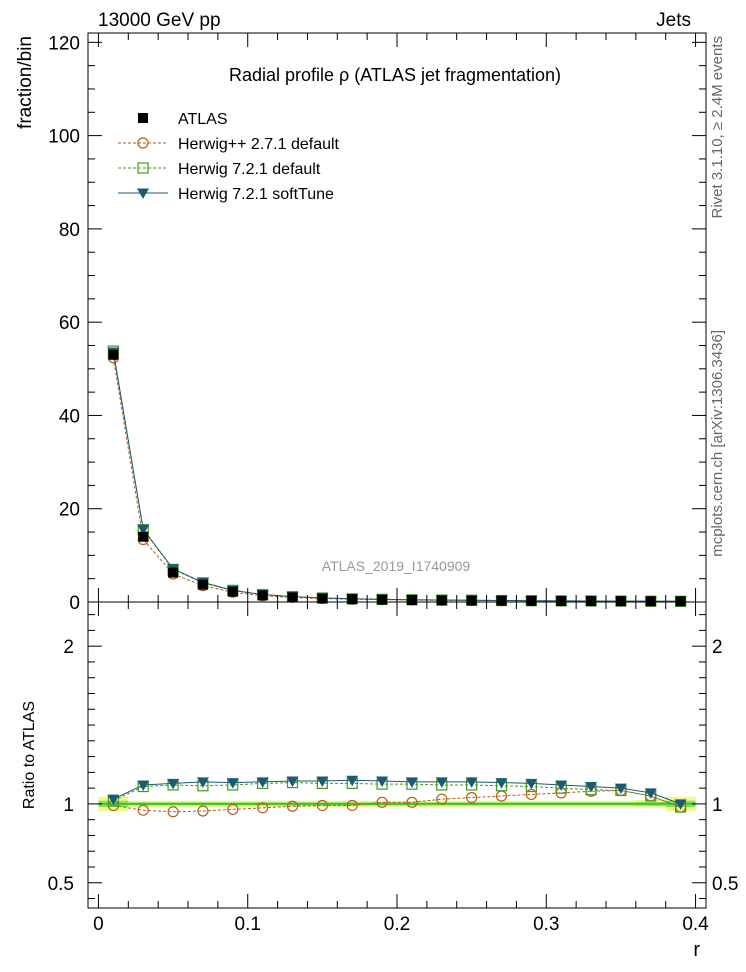  What do you see at coordinates (64, 137) in the screenshot?
I see `y-tick-label: 100` at bounding box center [64, 137].